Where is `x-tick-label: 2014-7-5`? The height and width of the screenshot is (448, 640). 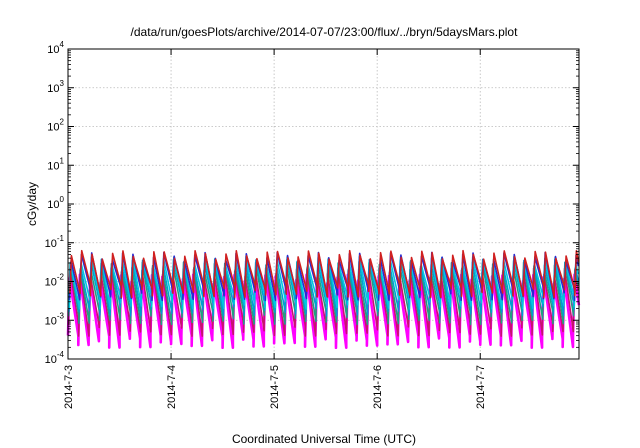
x-tick-label: 2014-7-5 is located at coordinates (275, 387).